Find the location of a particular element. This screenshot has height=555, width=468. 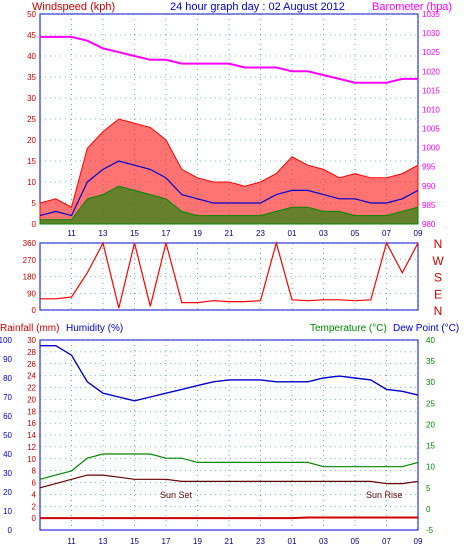

temperature-tick-label: 25 is located at coordinates (430, 403).